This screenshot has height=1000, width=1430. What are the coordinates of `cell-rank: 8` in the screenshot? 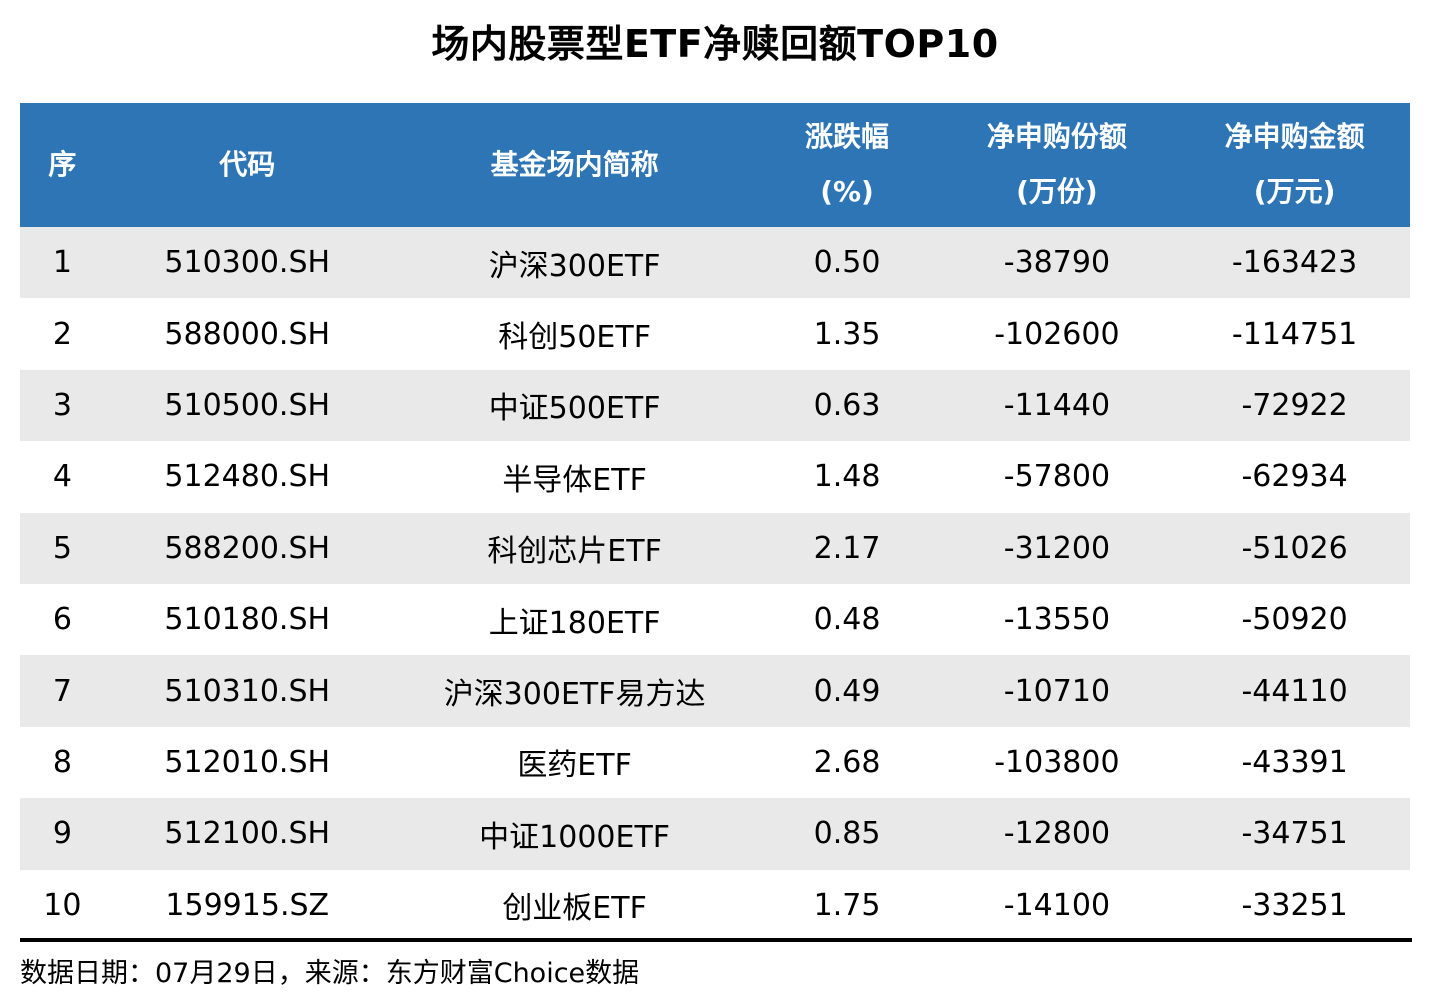 It's located at (62, 762).